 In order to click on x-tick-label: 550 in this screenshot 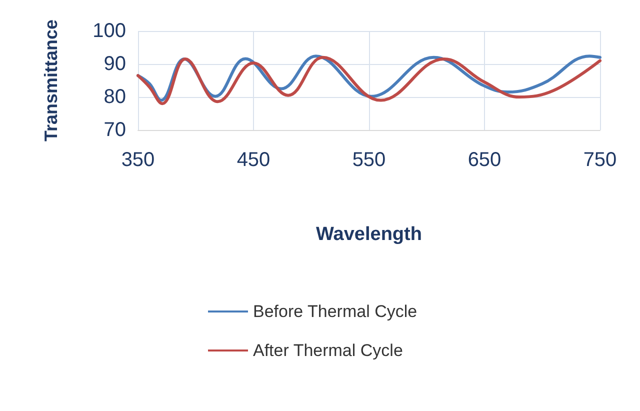, I will do `click(369, 160)`.